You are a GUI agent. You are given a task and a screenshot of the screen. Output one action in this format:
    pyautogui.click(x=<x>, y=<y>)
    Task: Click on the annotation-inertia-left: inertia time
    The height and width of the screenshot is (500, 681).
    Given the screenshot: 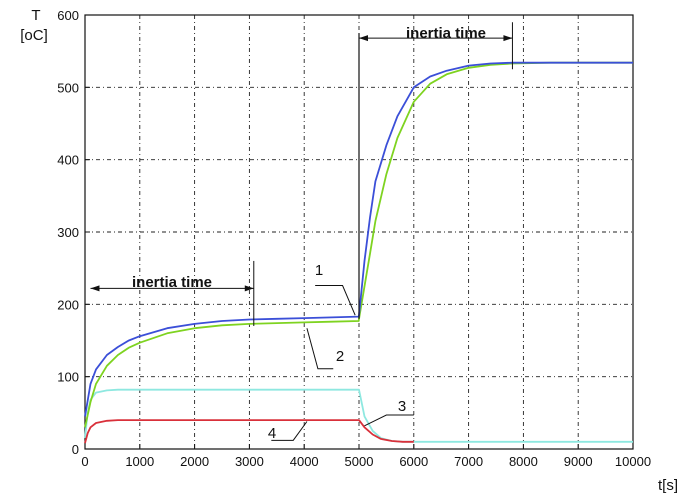 What is the action you would take?
    pyautogui.click(x=172, y=282)
    